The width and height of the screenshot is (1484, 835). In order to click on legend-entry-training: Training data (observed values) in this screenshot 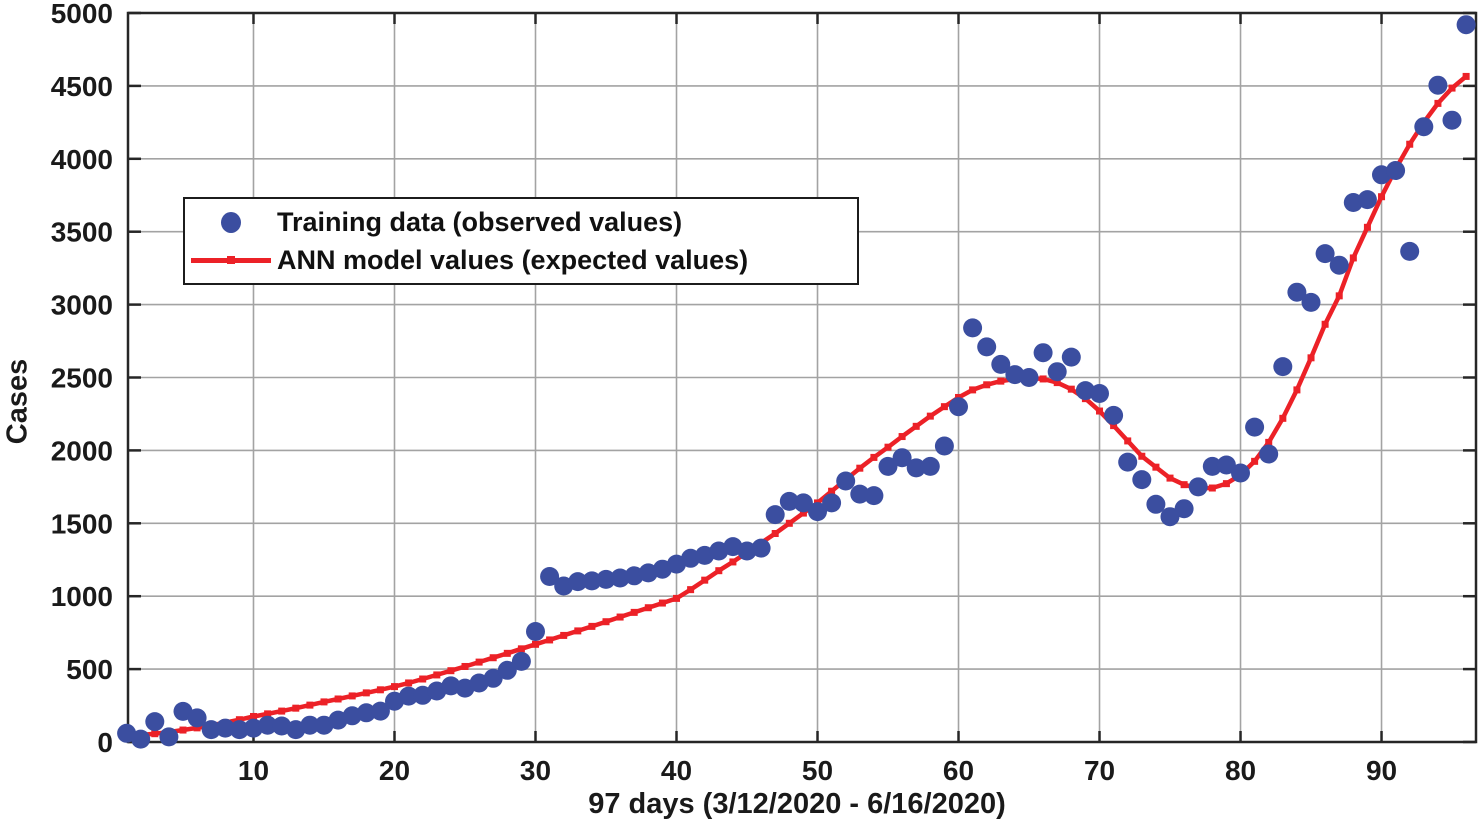, I will do `click(521, 222)`.